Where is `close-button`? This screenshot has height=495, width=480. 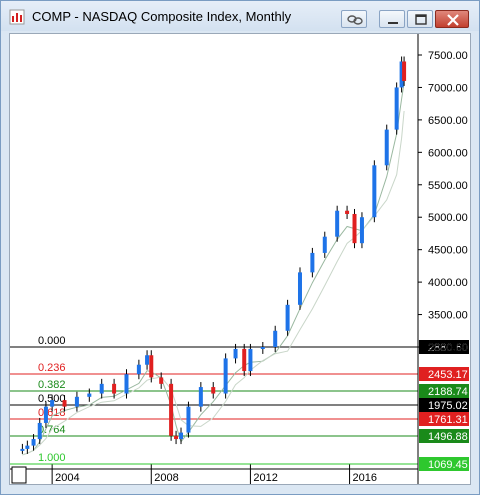
close-button is located at coordinates (452, 19).